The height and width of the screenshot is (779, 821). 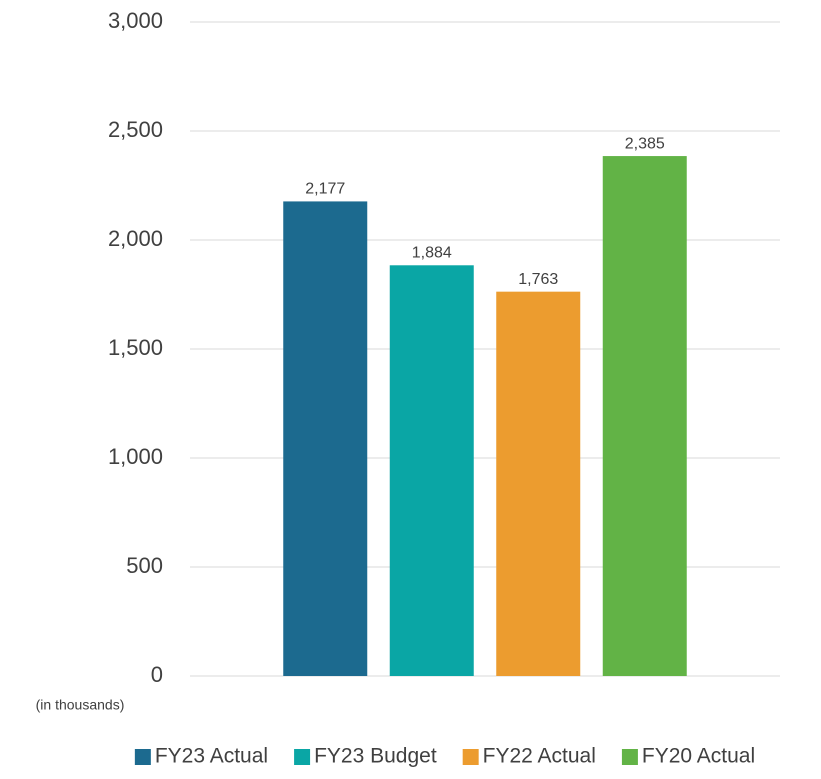 I want to click on data-label: 1,884, so click(x=432, y=253).